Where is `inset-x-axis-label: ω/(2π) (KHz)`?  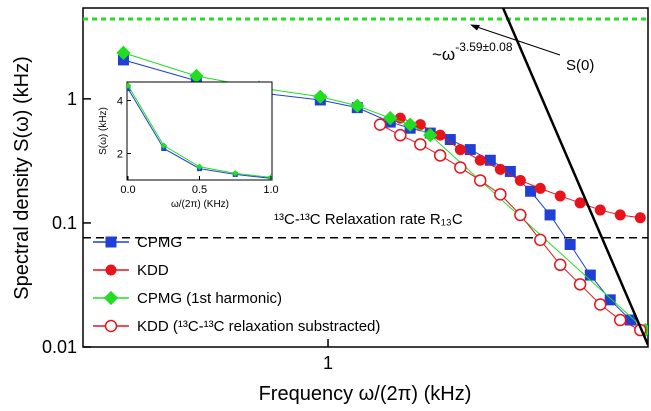 inset-x-axis-label: ω/(2π) (KHz) is located at coordinates (200, 204).